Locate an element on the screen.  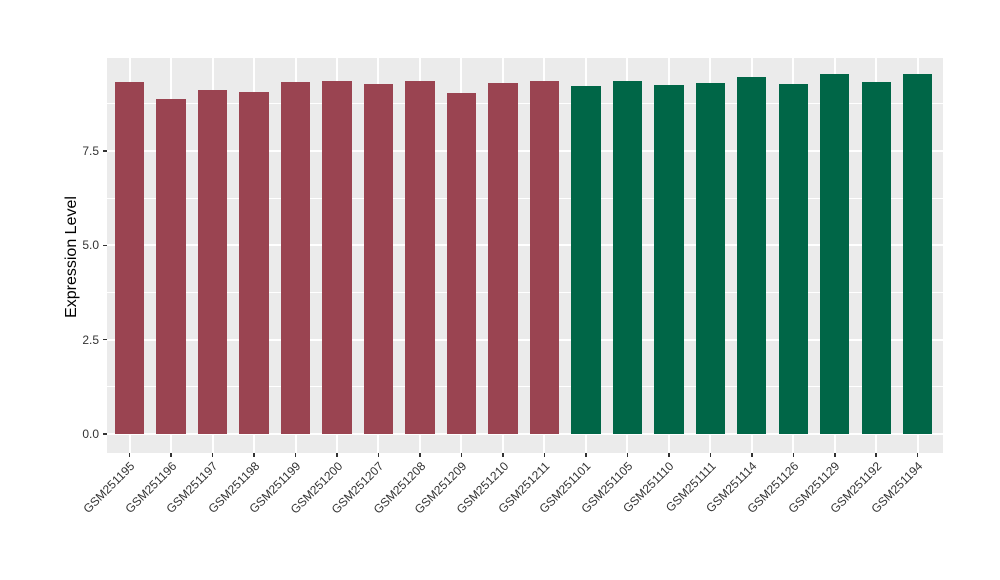
bar-GSM251114 is located at coordinates (752, 255).